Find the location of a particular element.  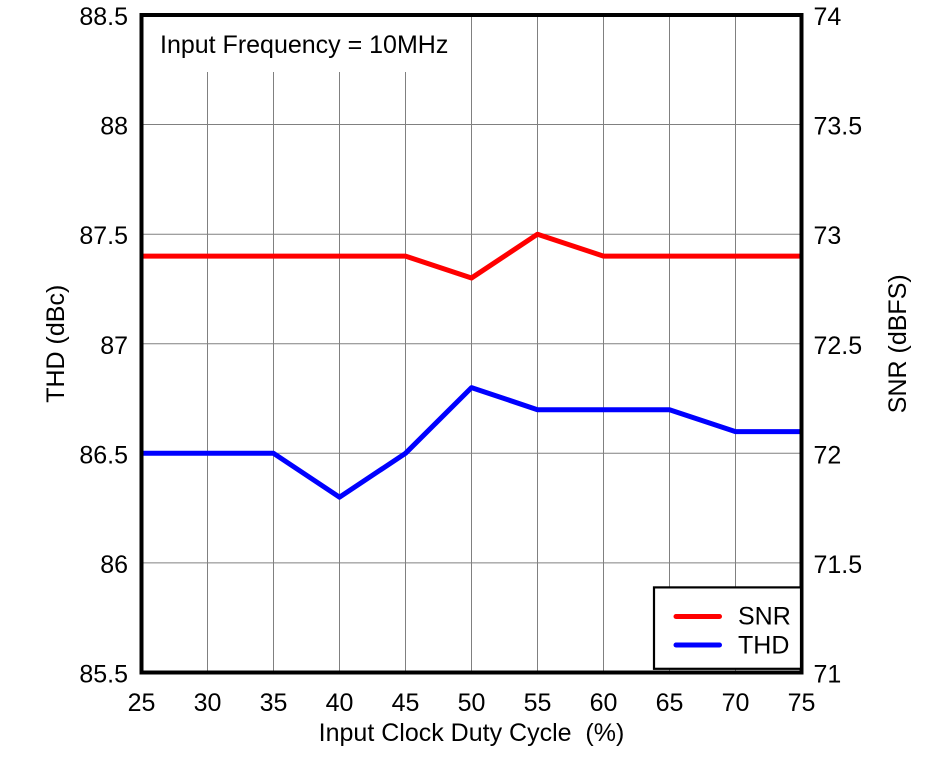

svg-text: 86 is located at coordinates (114, 565).